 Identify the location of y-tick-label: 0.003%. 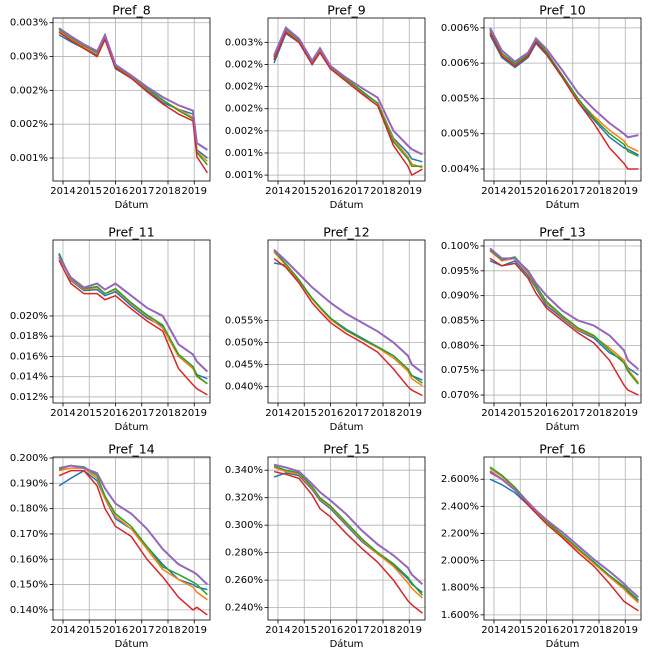
(244, 42).